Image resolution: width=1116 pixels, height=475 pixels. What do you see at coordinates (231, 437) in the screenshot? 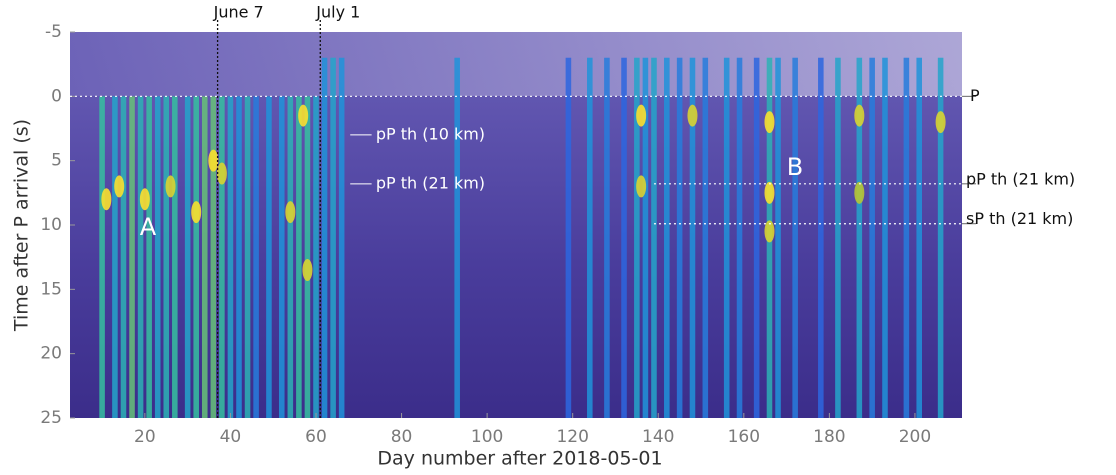
I see `x-tick-label: 40` at bounding box center [231, 437].